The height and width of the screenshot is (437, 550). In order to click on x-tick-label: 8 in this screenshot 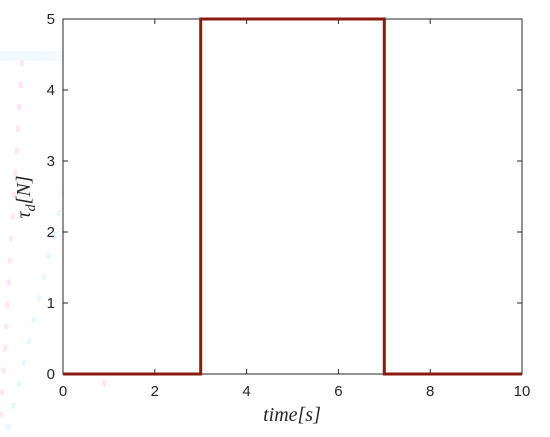, I will do `click(430, 391)`.